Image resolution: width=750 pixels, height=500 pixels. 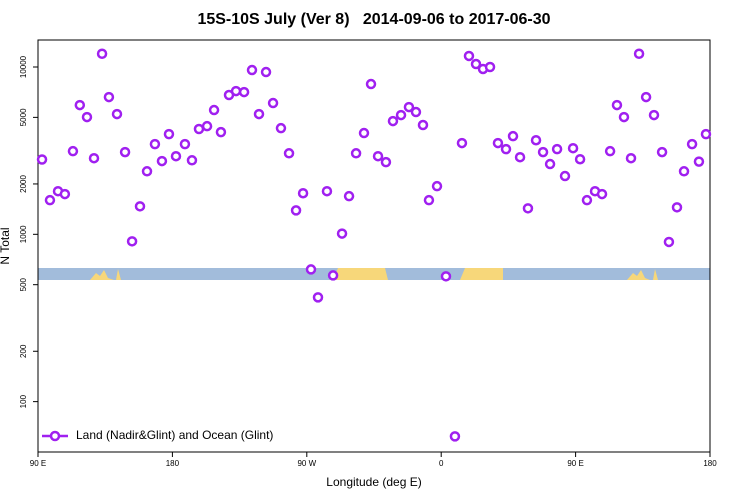 I want to click on x-tick-label: 180, so click(x=710, y=463).